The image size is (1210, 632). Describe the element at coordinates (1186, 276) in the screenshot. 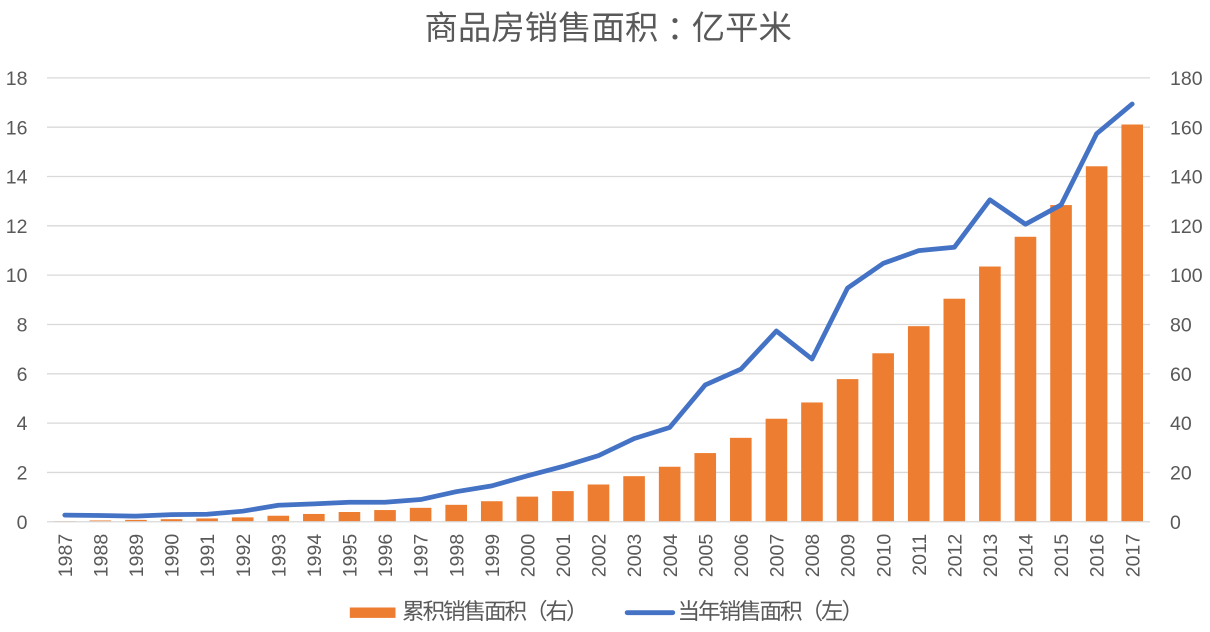

I see `svg-text: 100` at that location.